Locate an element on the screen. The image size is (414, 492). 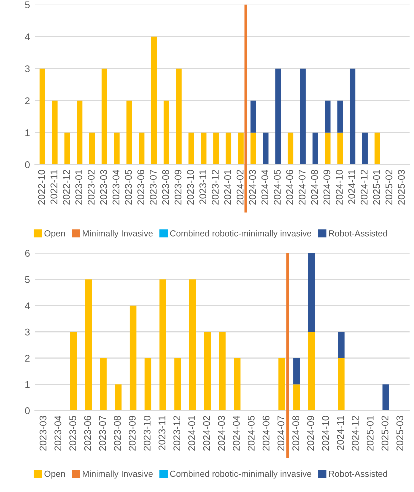
x-tick-label: 2023-09 is located at coordinates (178, 187).